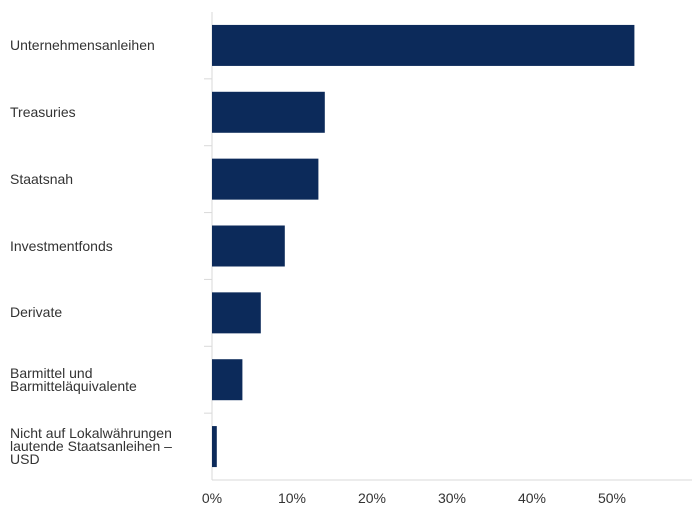 This screenshot has width=692, height=512. Describe the element at coordinates (212, 498) in the screenshot. I see `x-tick-label: 0%` at that location.